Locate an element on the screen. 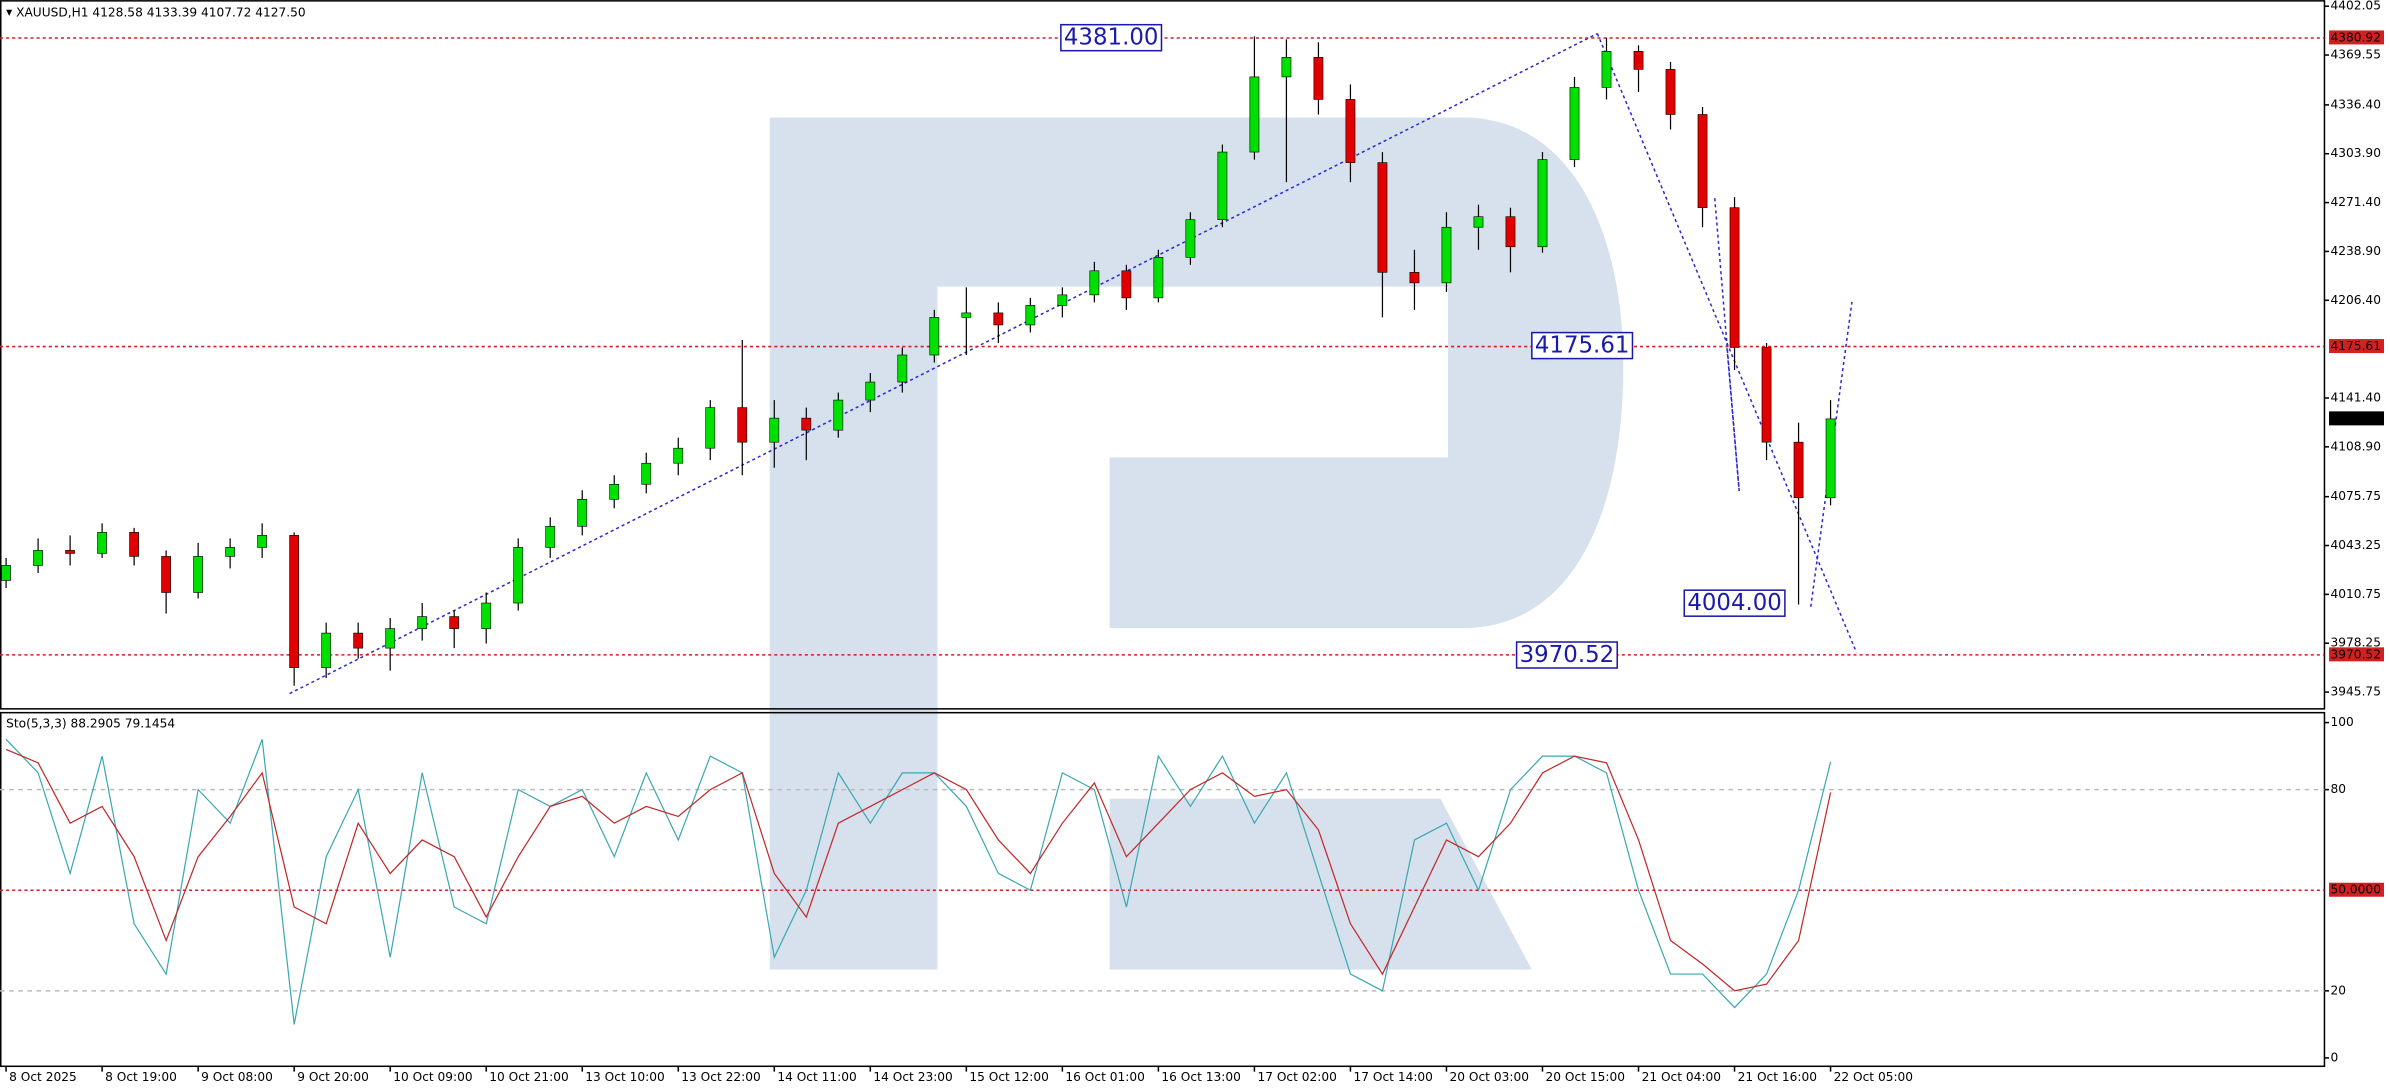  x-tick-label: 17 Oct 02:00 is located at coordinates (1296, 1077).